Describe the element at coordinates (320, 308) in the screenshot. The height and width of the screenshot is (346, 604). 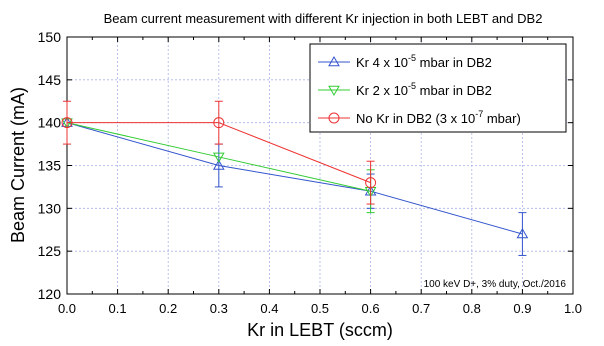
I see `x-tick-label: 0.5` at that location.